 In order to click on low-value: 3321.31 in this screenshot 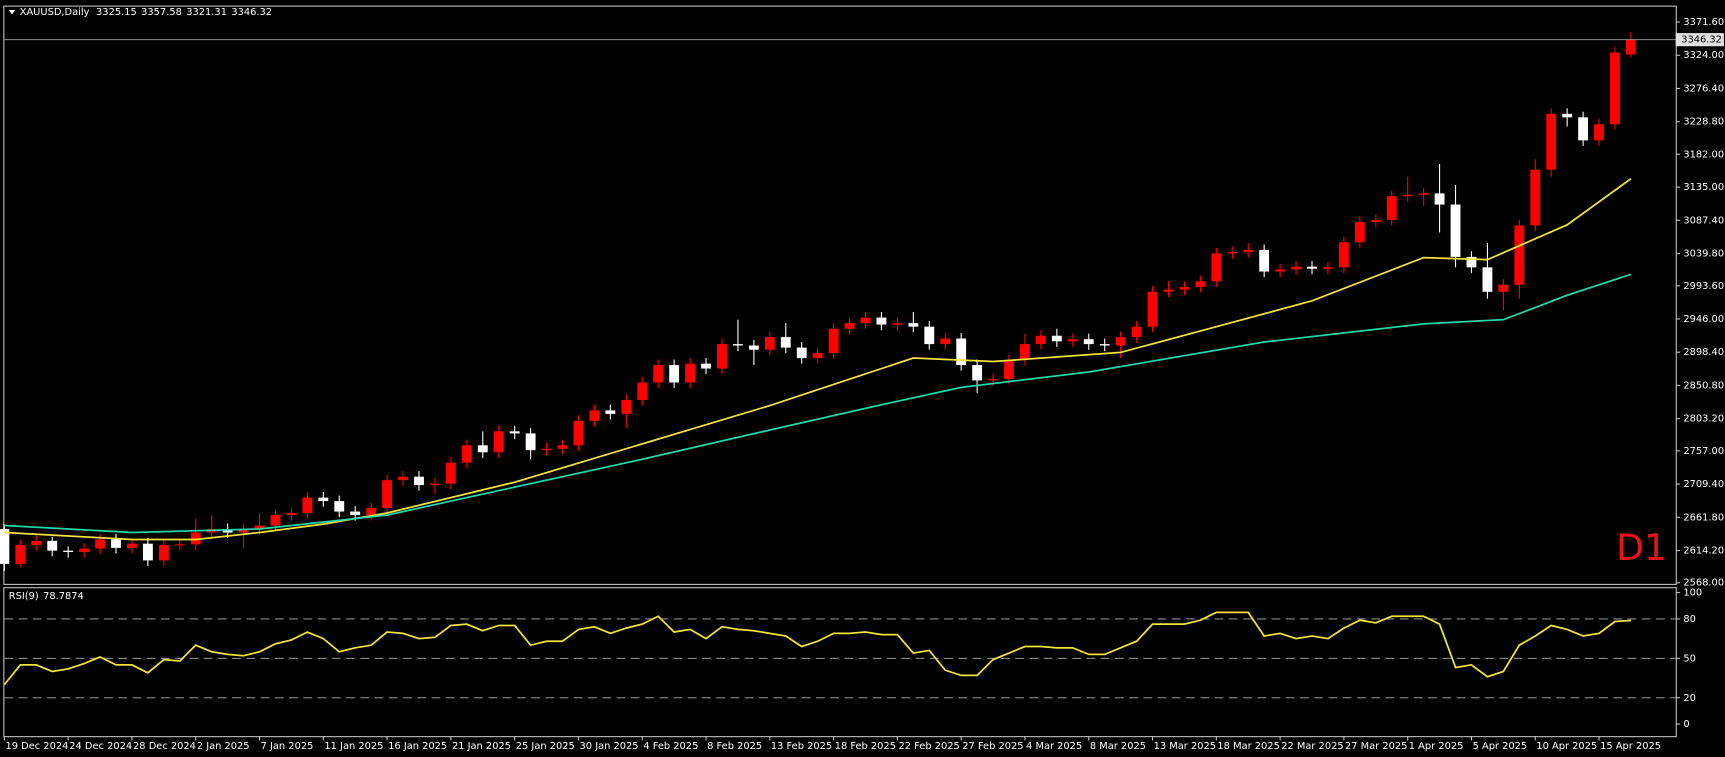, I will do `click(206, 12)`.